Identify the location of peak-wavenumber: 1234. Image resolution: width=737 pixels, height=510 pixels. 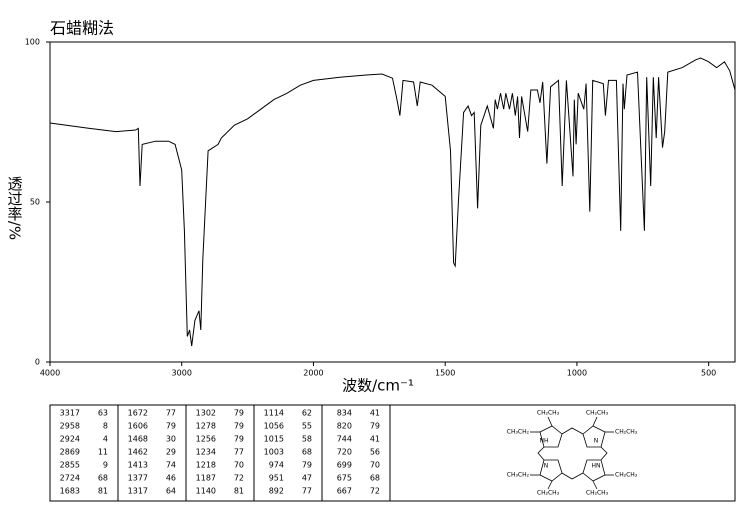
(206, 452).